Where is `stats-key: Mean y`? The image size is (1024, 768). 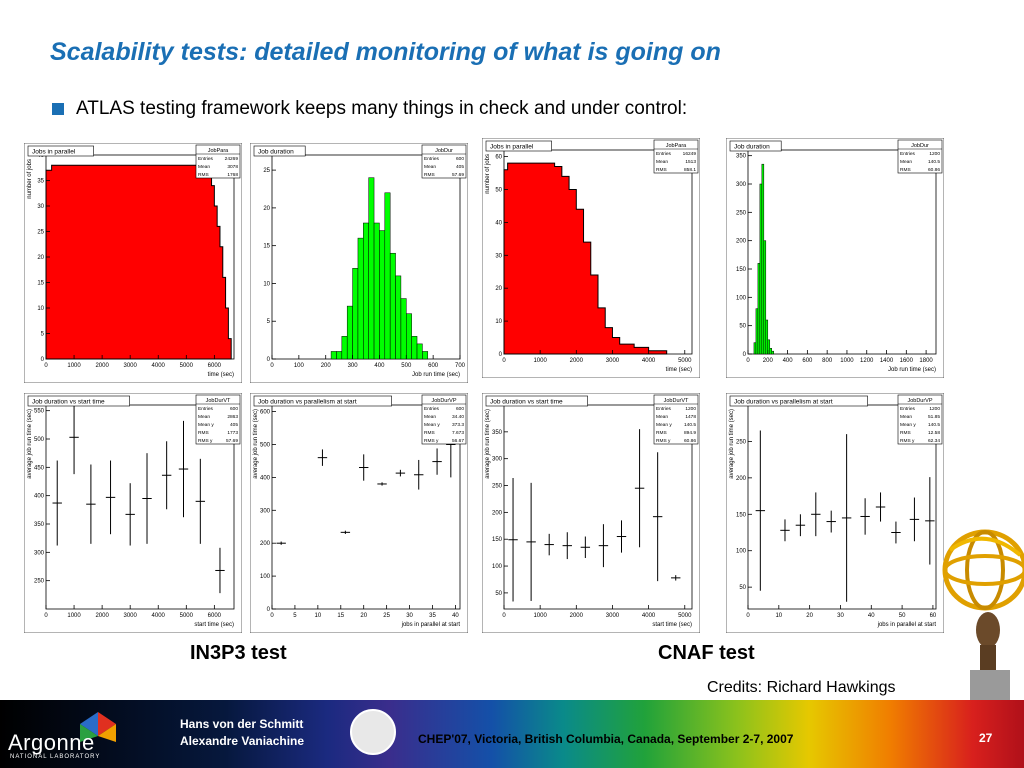 stats-key: Mean y is located at coordinates (432, 425).